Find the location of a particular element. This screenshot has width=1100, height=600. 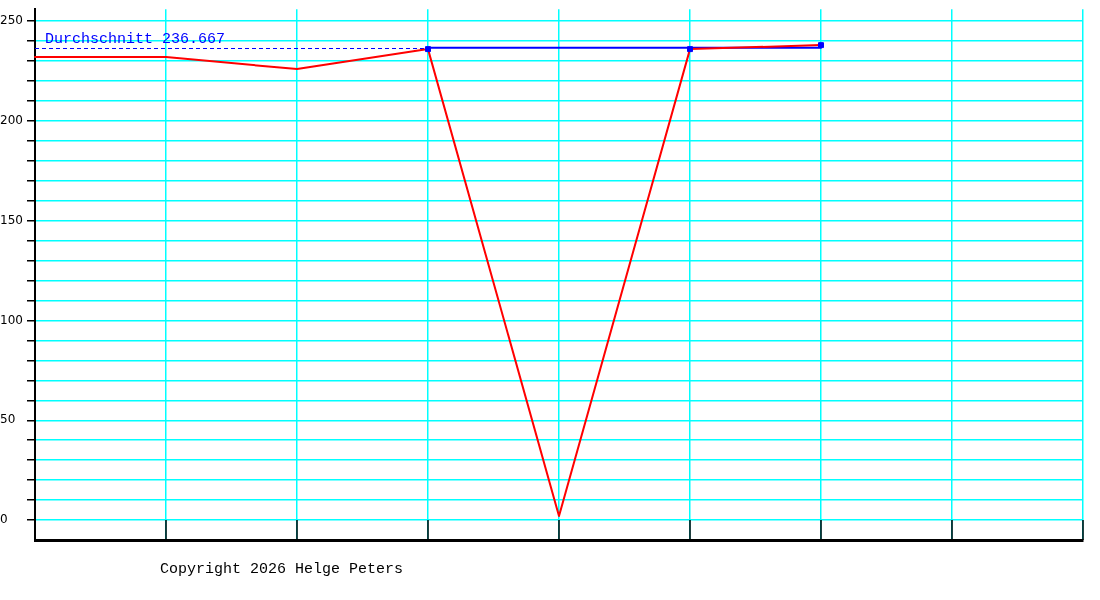

y-tick-label: 250 is located at coordinates (11, 20).